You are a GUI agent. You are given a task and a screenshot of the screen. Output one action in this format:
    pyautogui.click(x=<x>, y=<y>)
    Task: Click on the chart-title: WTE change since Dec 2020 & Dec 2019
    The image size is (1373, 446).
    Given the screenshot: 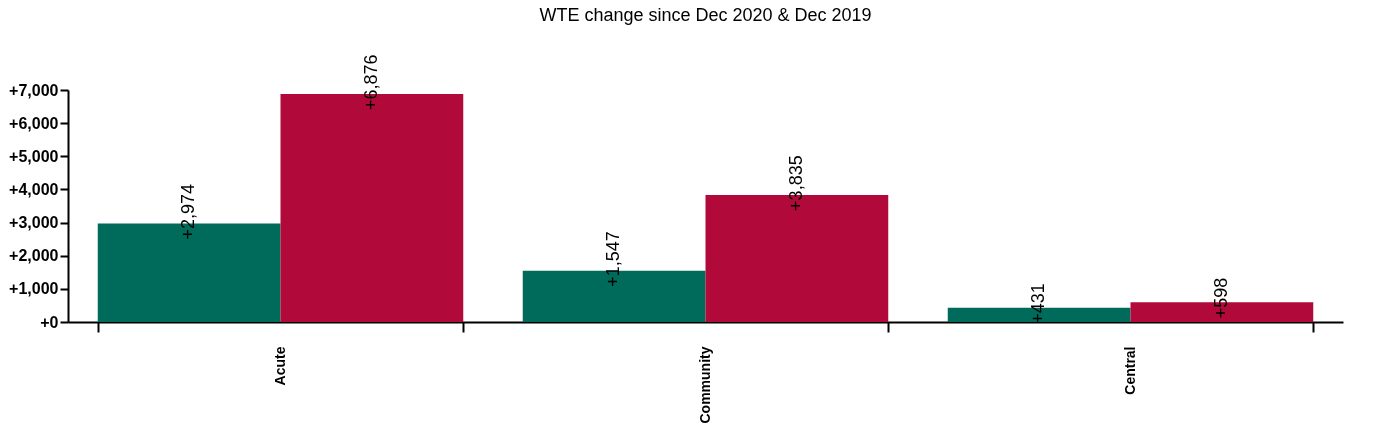 What is the action you would take?
    pyautogui.click(x=705, y=14)
    